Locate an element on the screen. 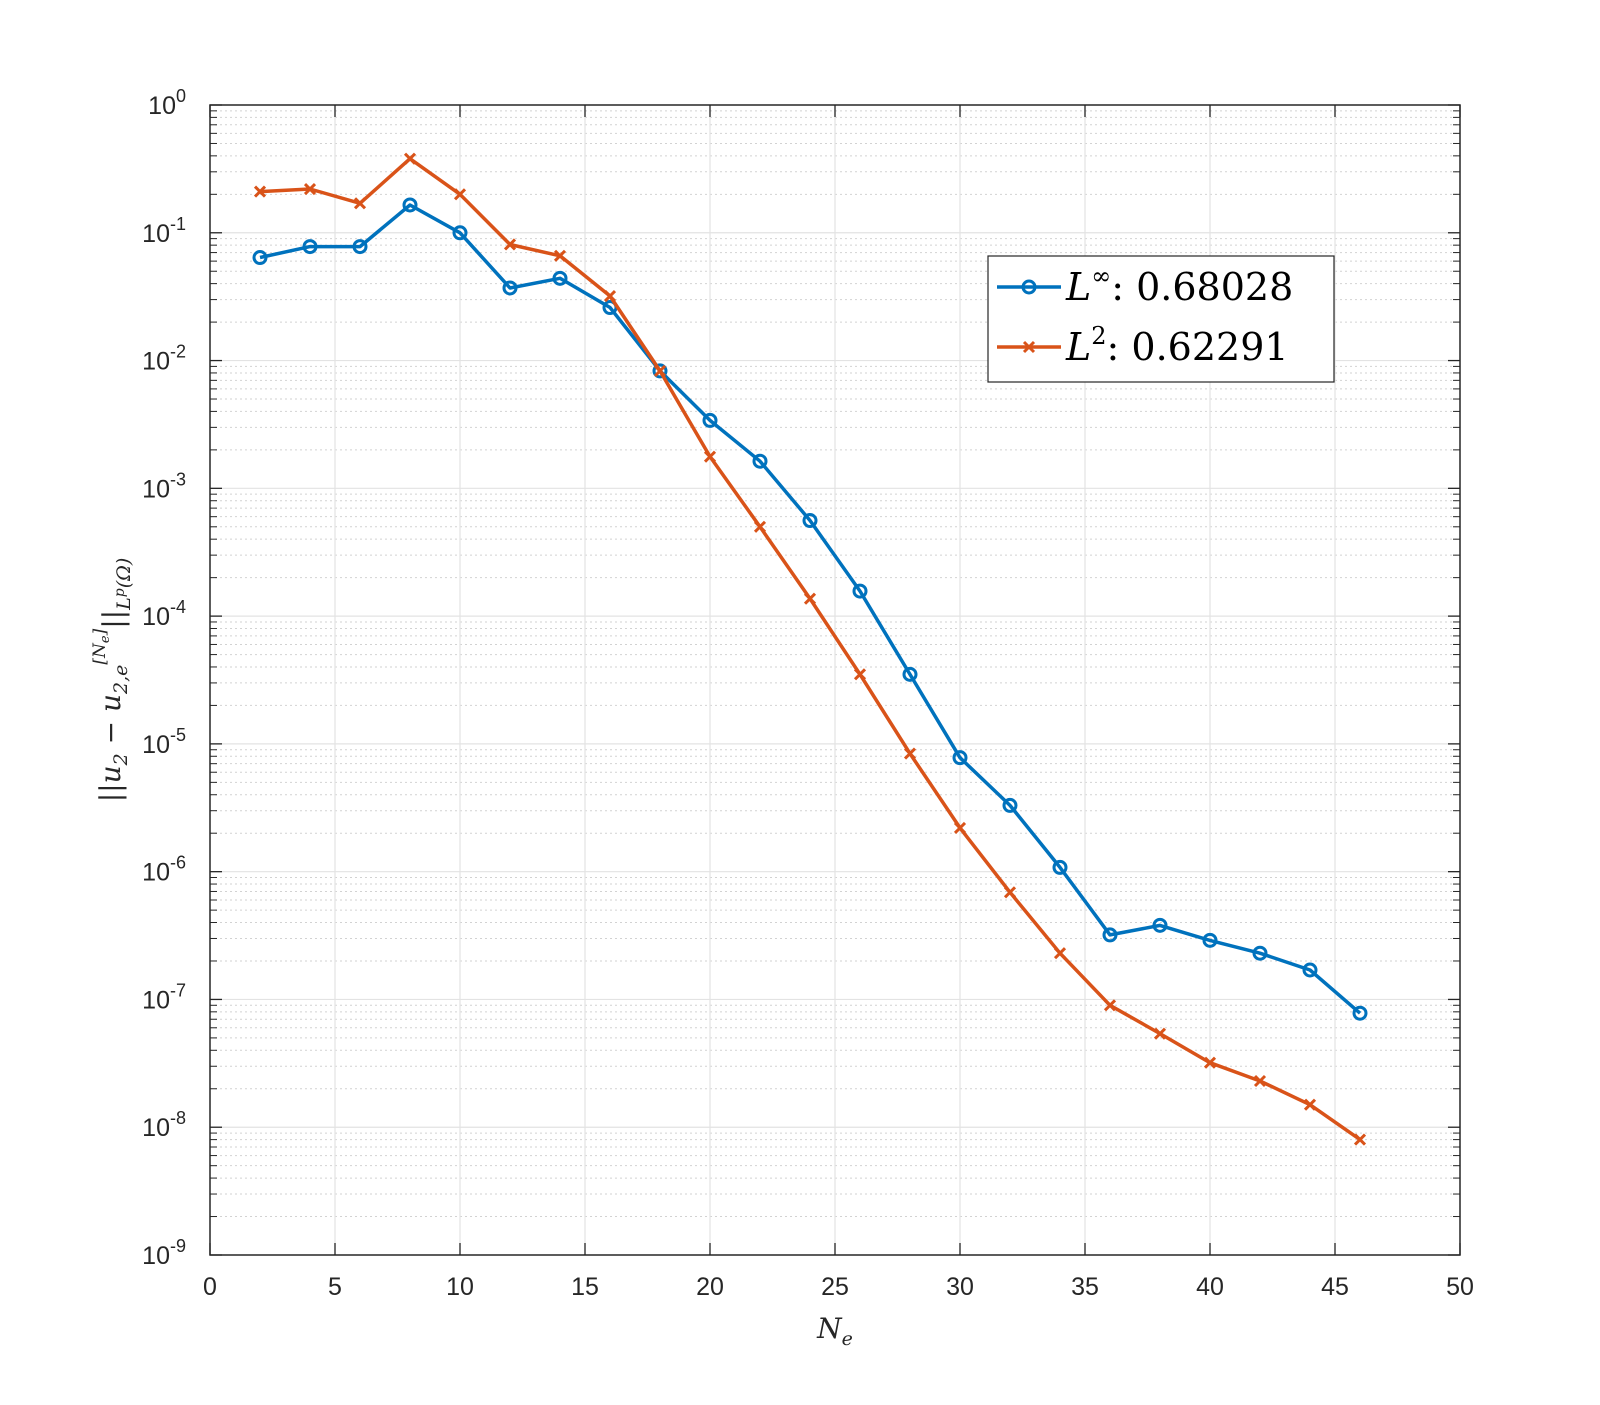 The image size is (1600, 1405). legend-marker-linf is located at coordinates (1029, 287).